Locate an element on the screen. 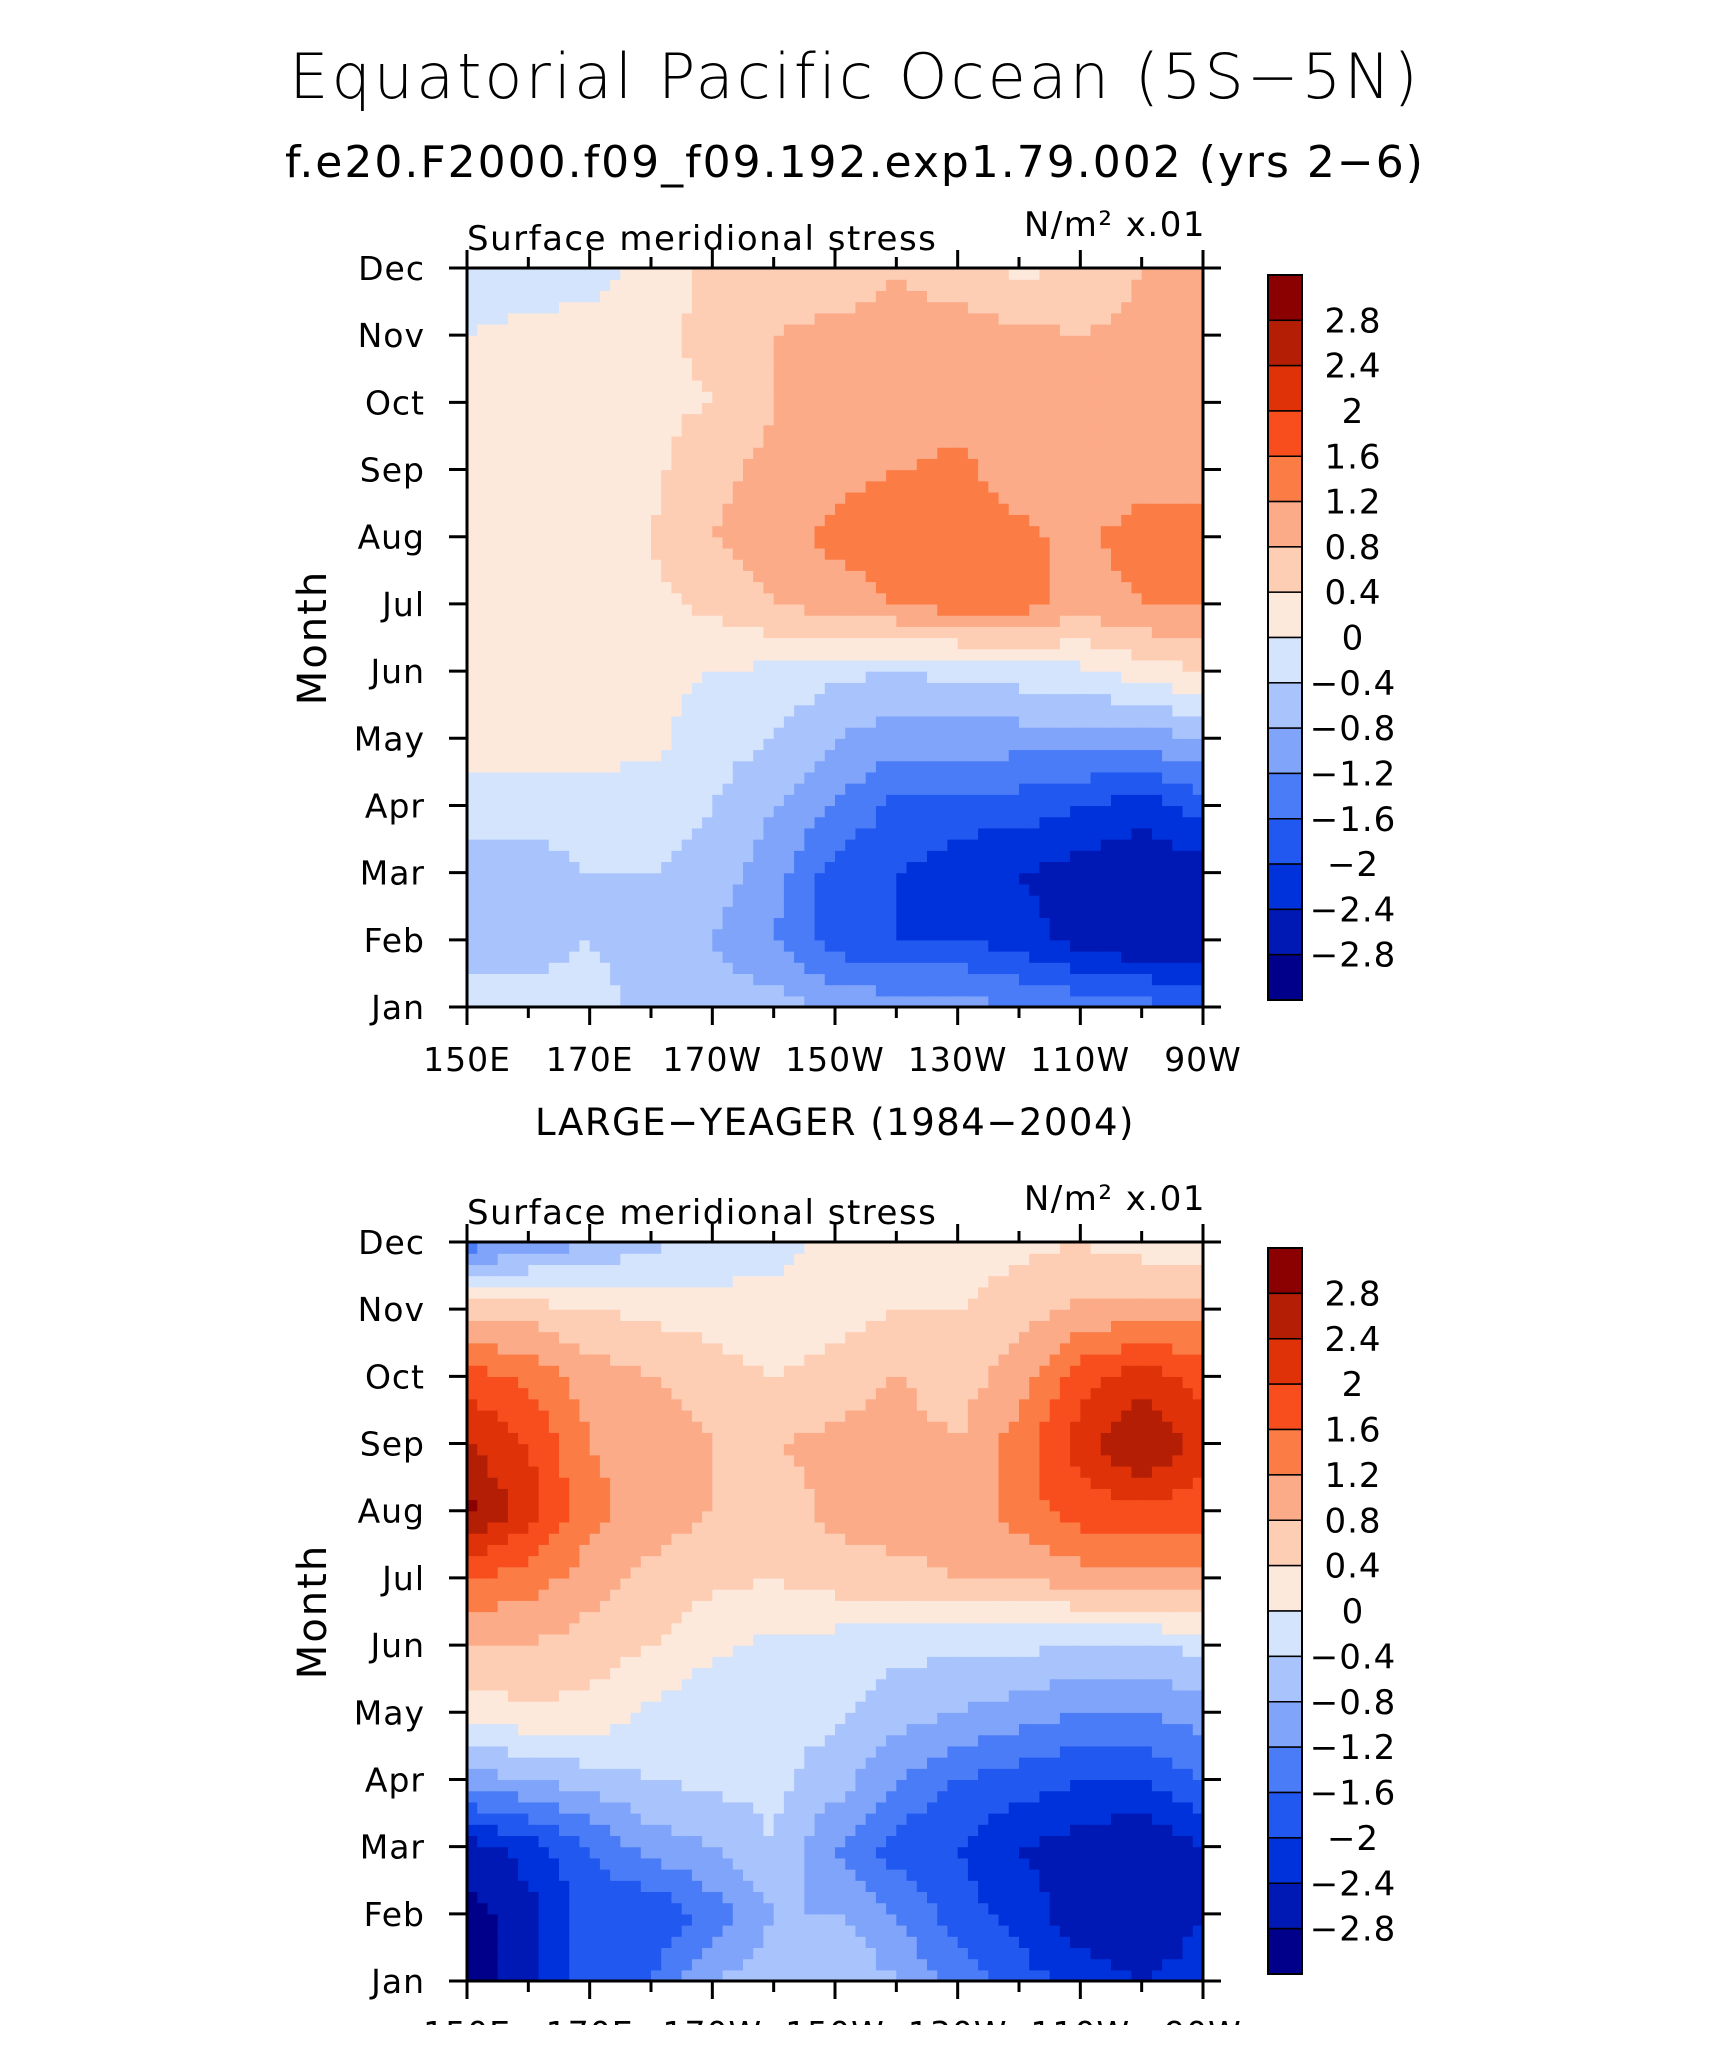 The width and height of the screenshot is (1710, 2059). colorbar-swatch is located at coordinates (1285, 388).